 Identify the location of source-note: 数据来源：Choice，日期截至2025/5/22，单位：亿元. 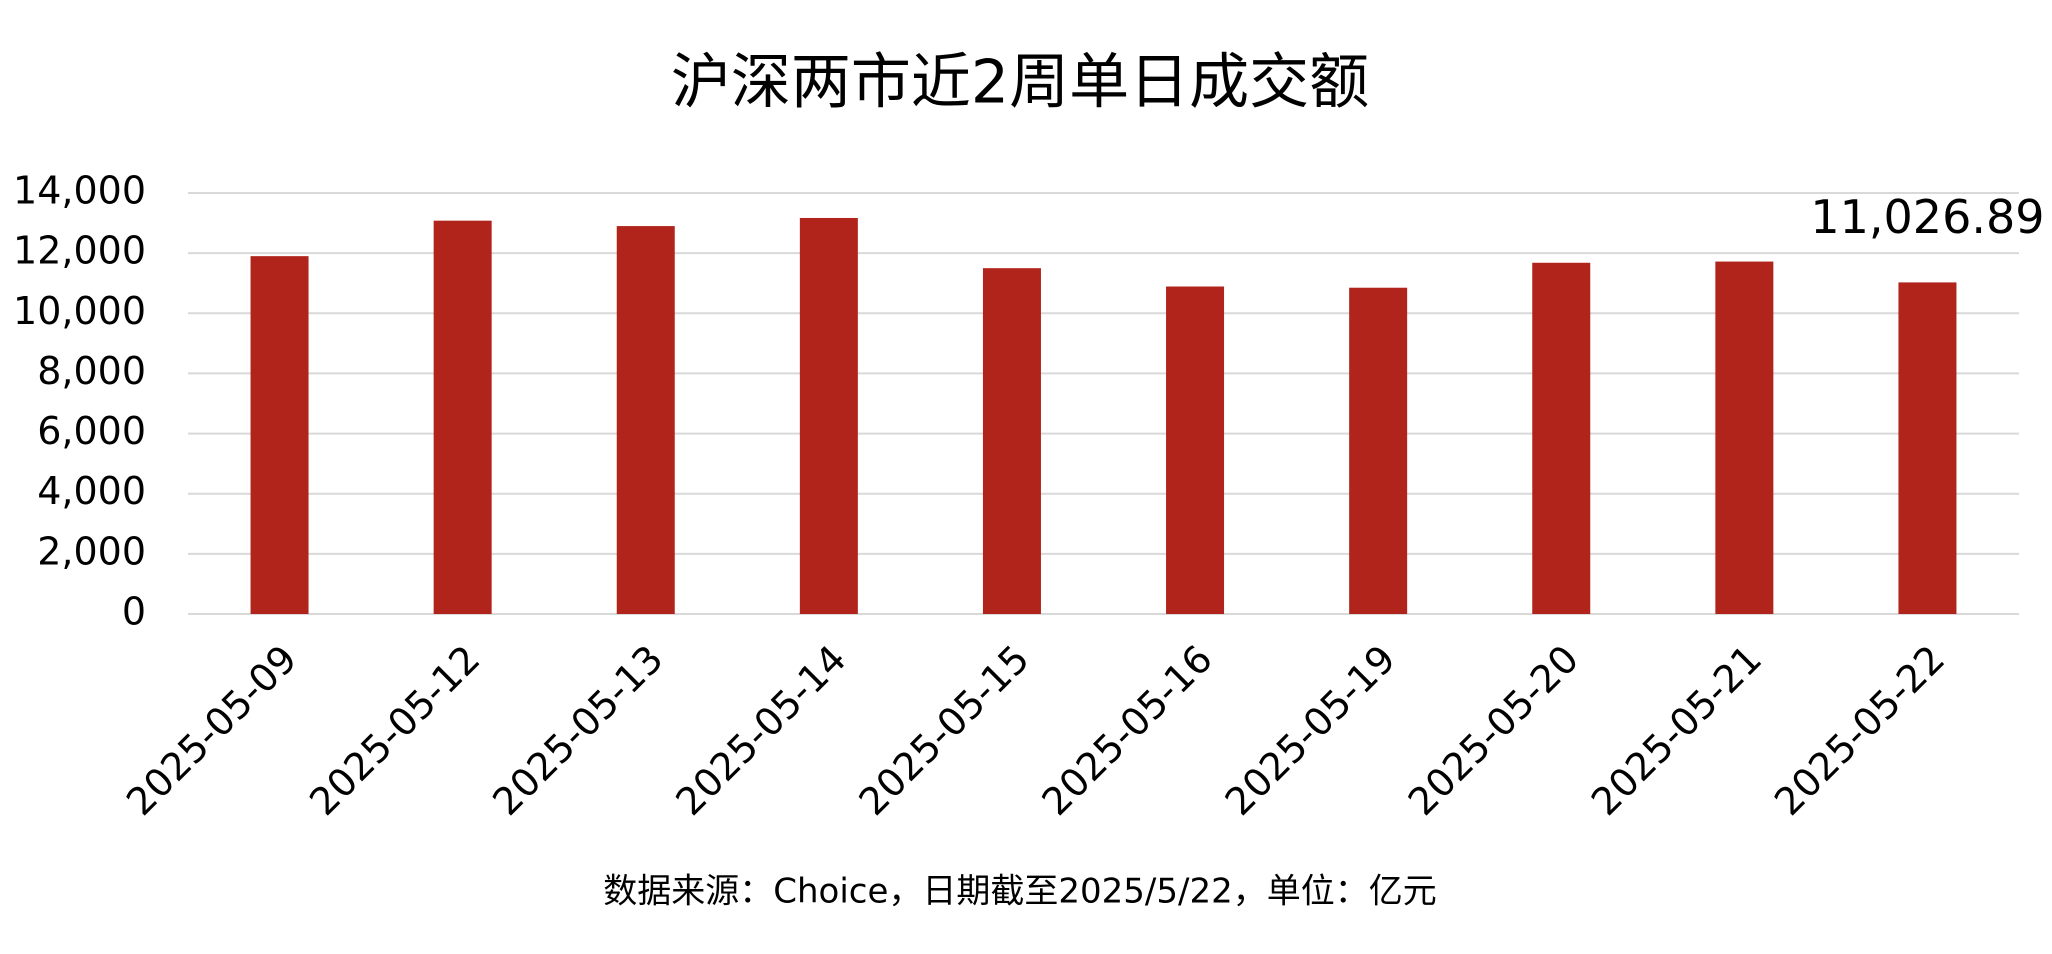
(1019, 892).